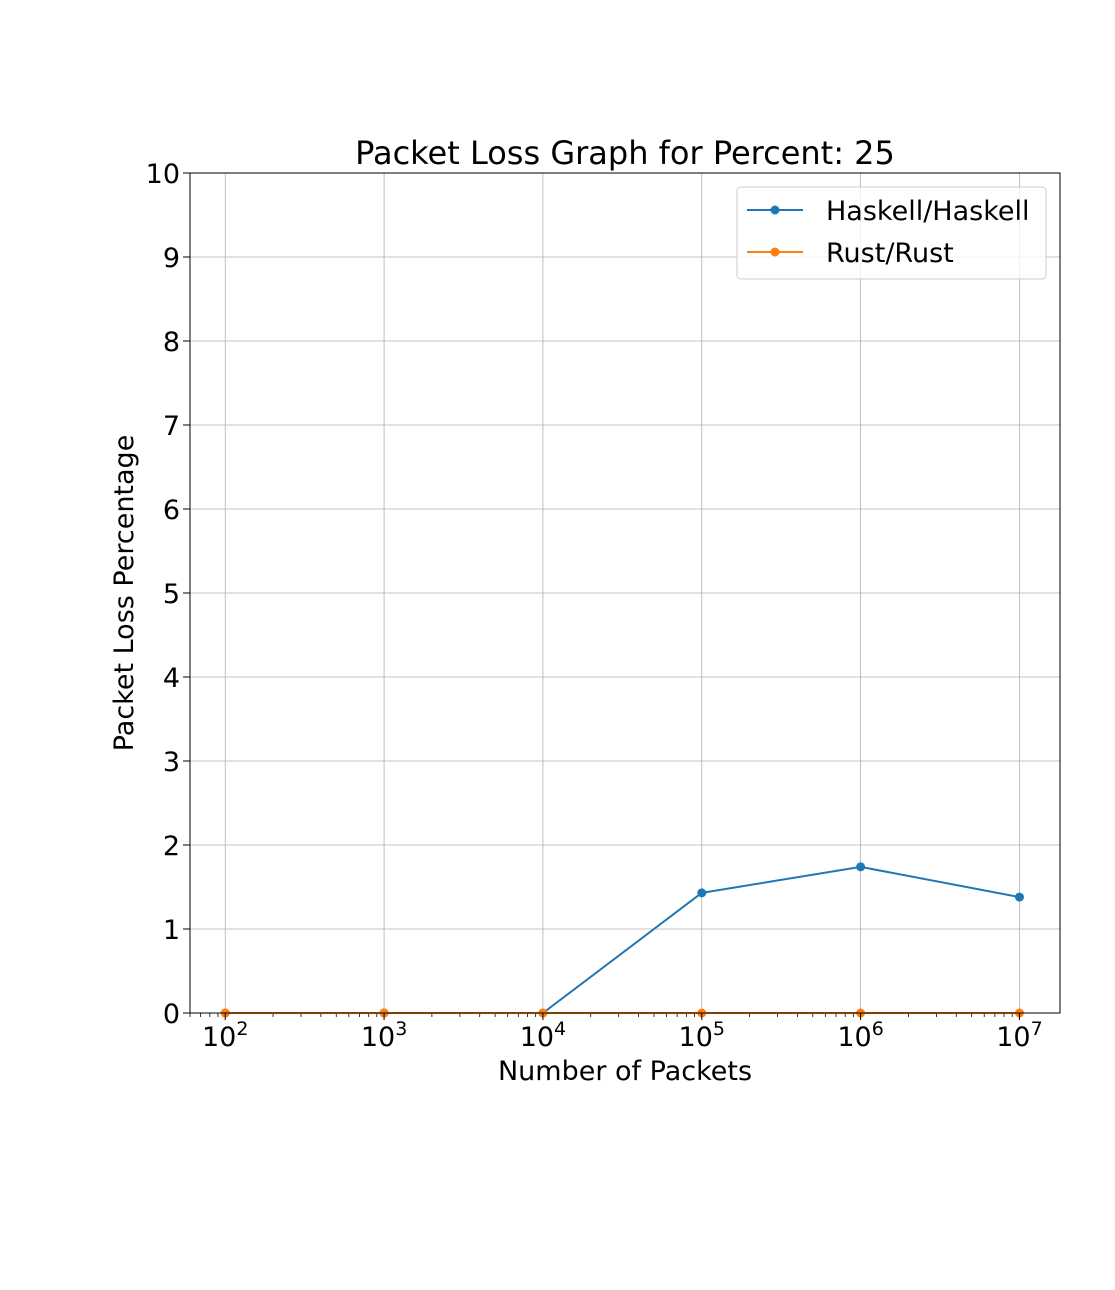  What do you see at coordinates (890, 253) in the screenshot?
I see `legend-label-2: Rust/Rust` at bounding box center [890, 253].